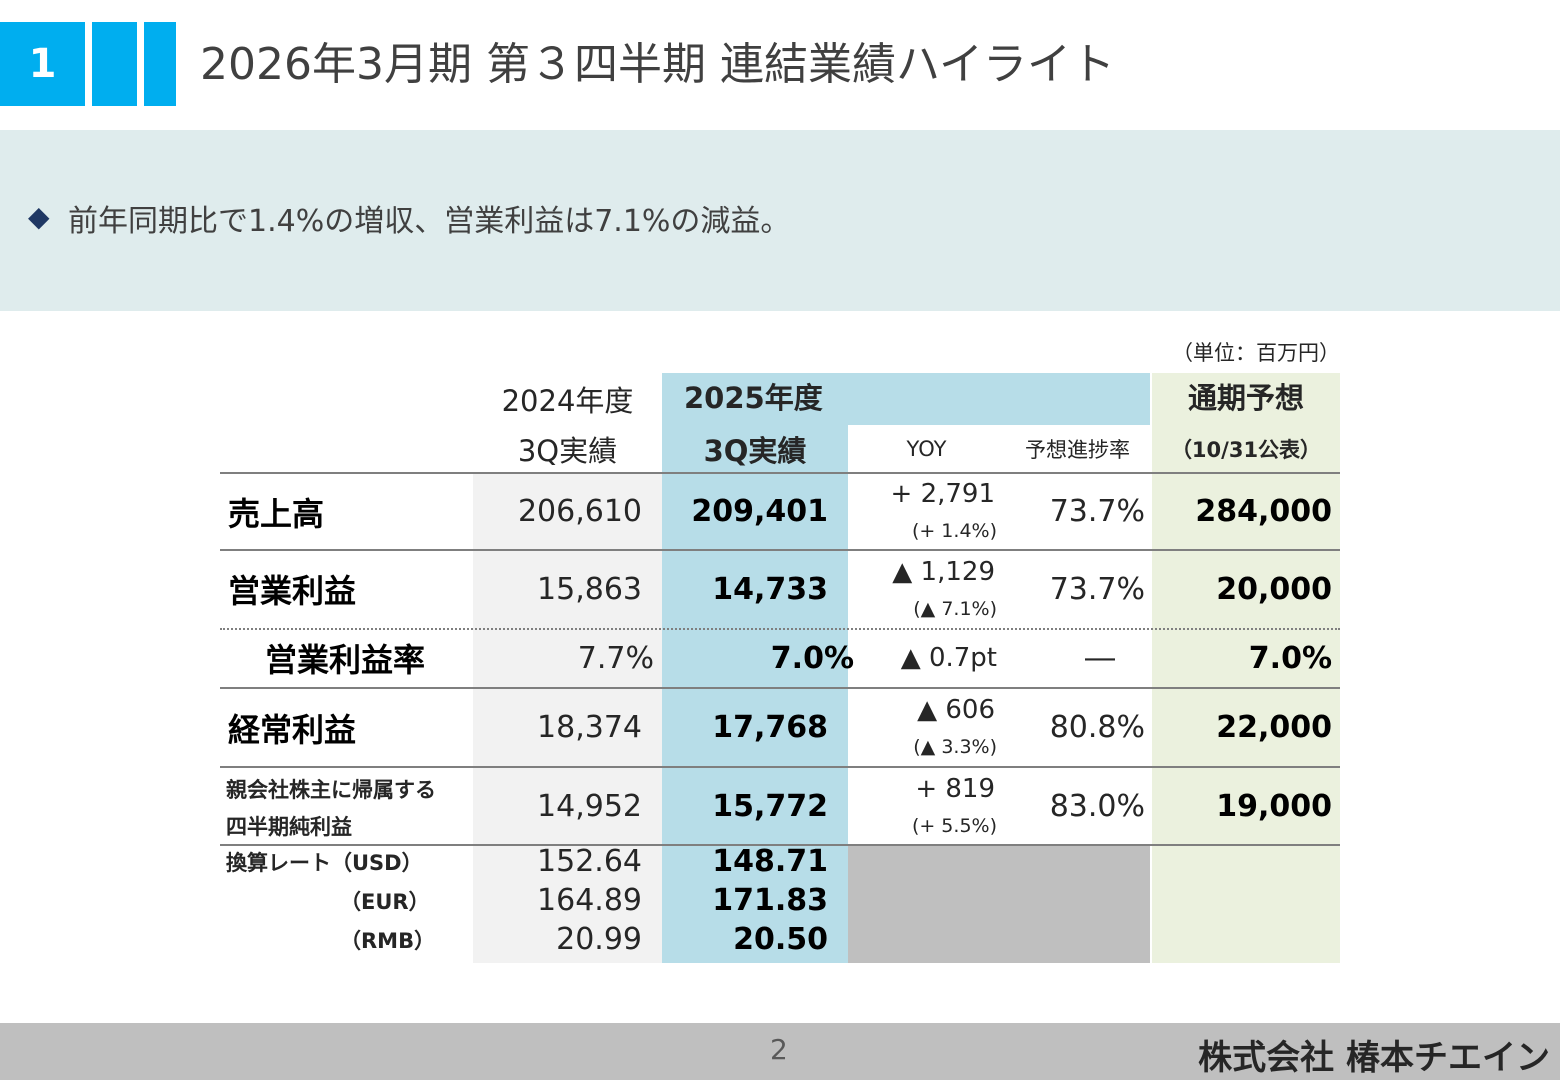  What do you see at coordinates (812, 658) in the screenshot?
I see `curr-value: 7.0%` at bounding box center [812, 658].